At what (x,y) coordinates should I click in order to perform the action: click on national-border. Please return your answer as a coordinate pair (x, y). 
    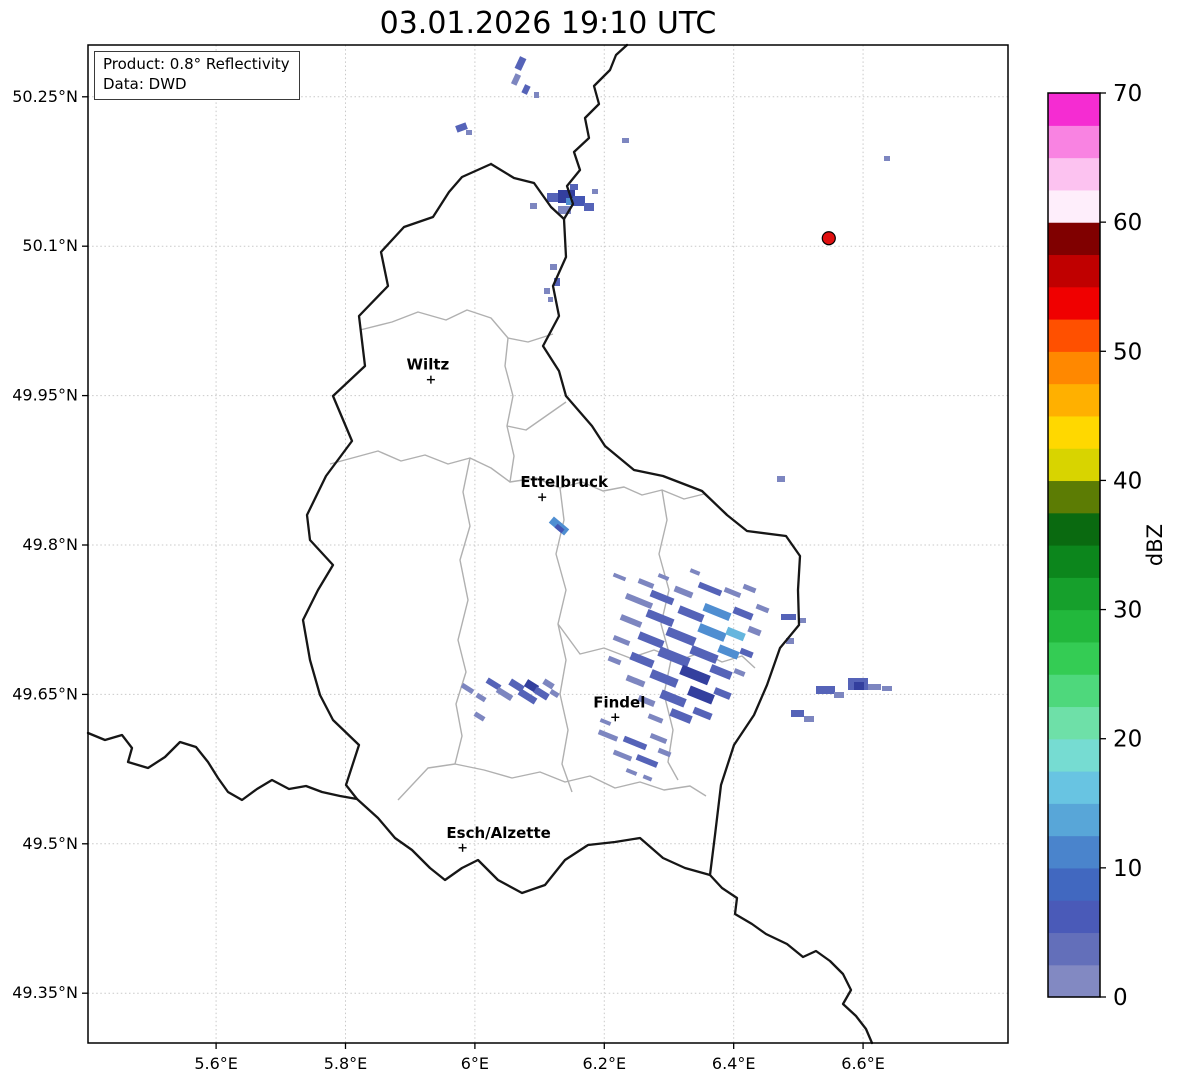
    Looking at the image, I should click on (791, 959).